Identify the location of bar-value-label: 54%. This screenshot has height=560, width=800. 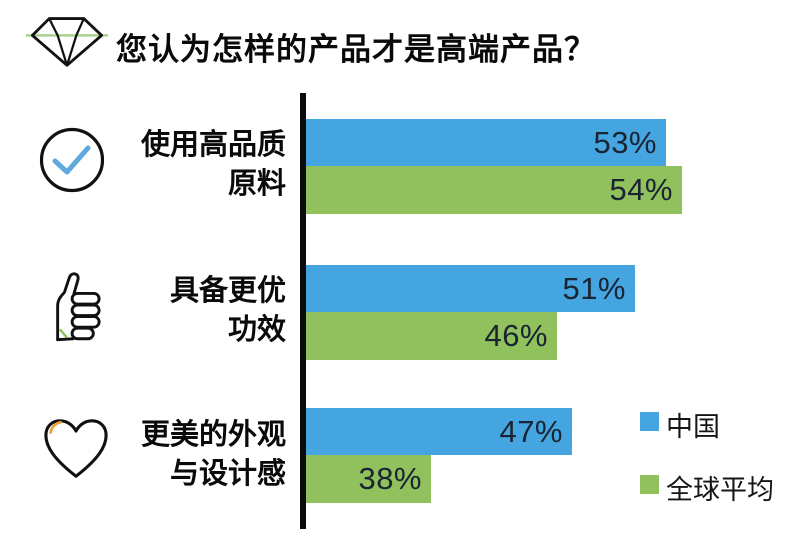
(641, 189).